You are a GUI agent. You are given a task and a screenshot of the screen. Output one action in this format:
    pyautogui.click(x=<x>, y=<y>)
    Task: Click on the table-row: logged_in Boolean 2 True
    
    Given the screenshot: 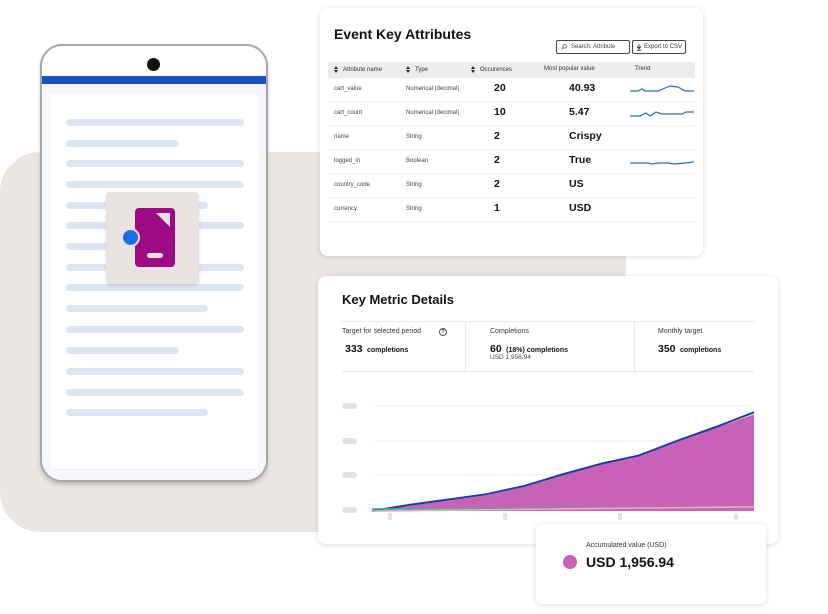 What is the action you would take?
    pyautogui.click(x=511, y=162)
    